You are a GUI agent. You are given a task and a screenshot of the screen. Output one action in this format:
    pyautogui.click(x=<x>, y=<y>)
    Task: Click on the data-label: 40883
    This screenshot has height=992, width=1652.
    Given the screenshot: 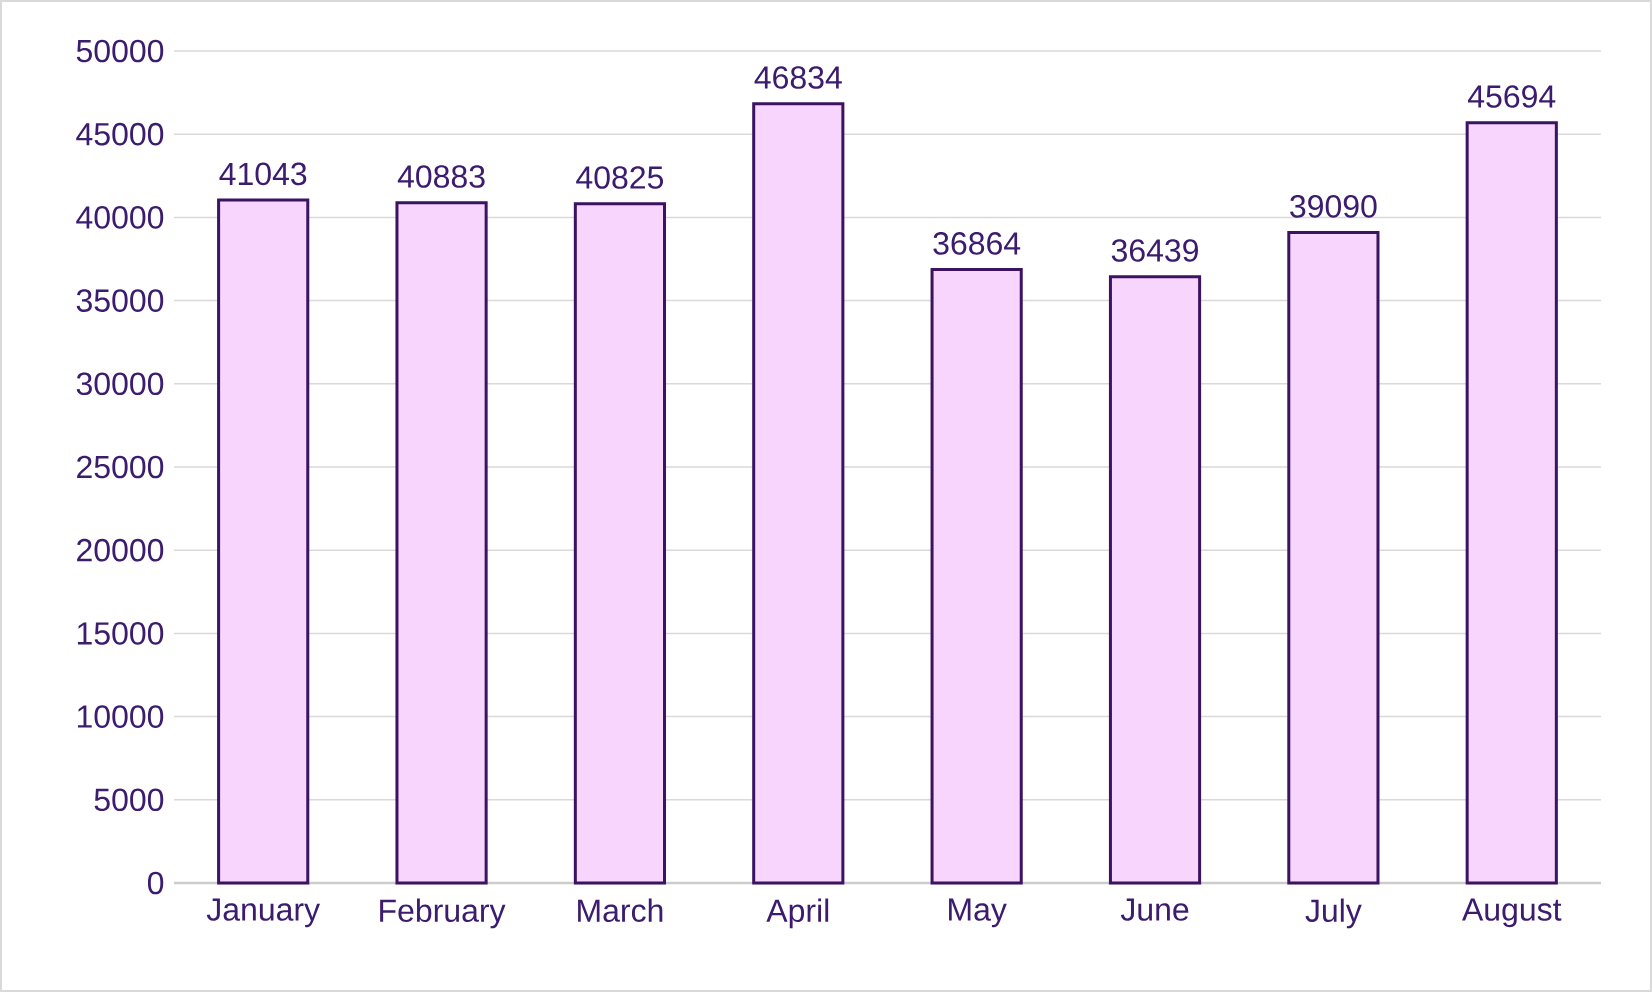 What is the action you would take?
    pyautogui.click(x=441, y=176)
    